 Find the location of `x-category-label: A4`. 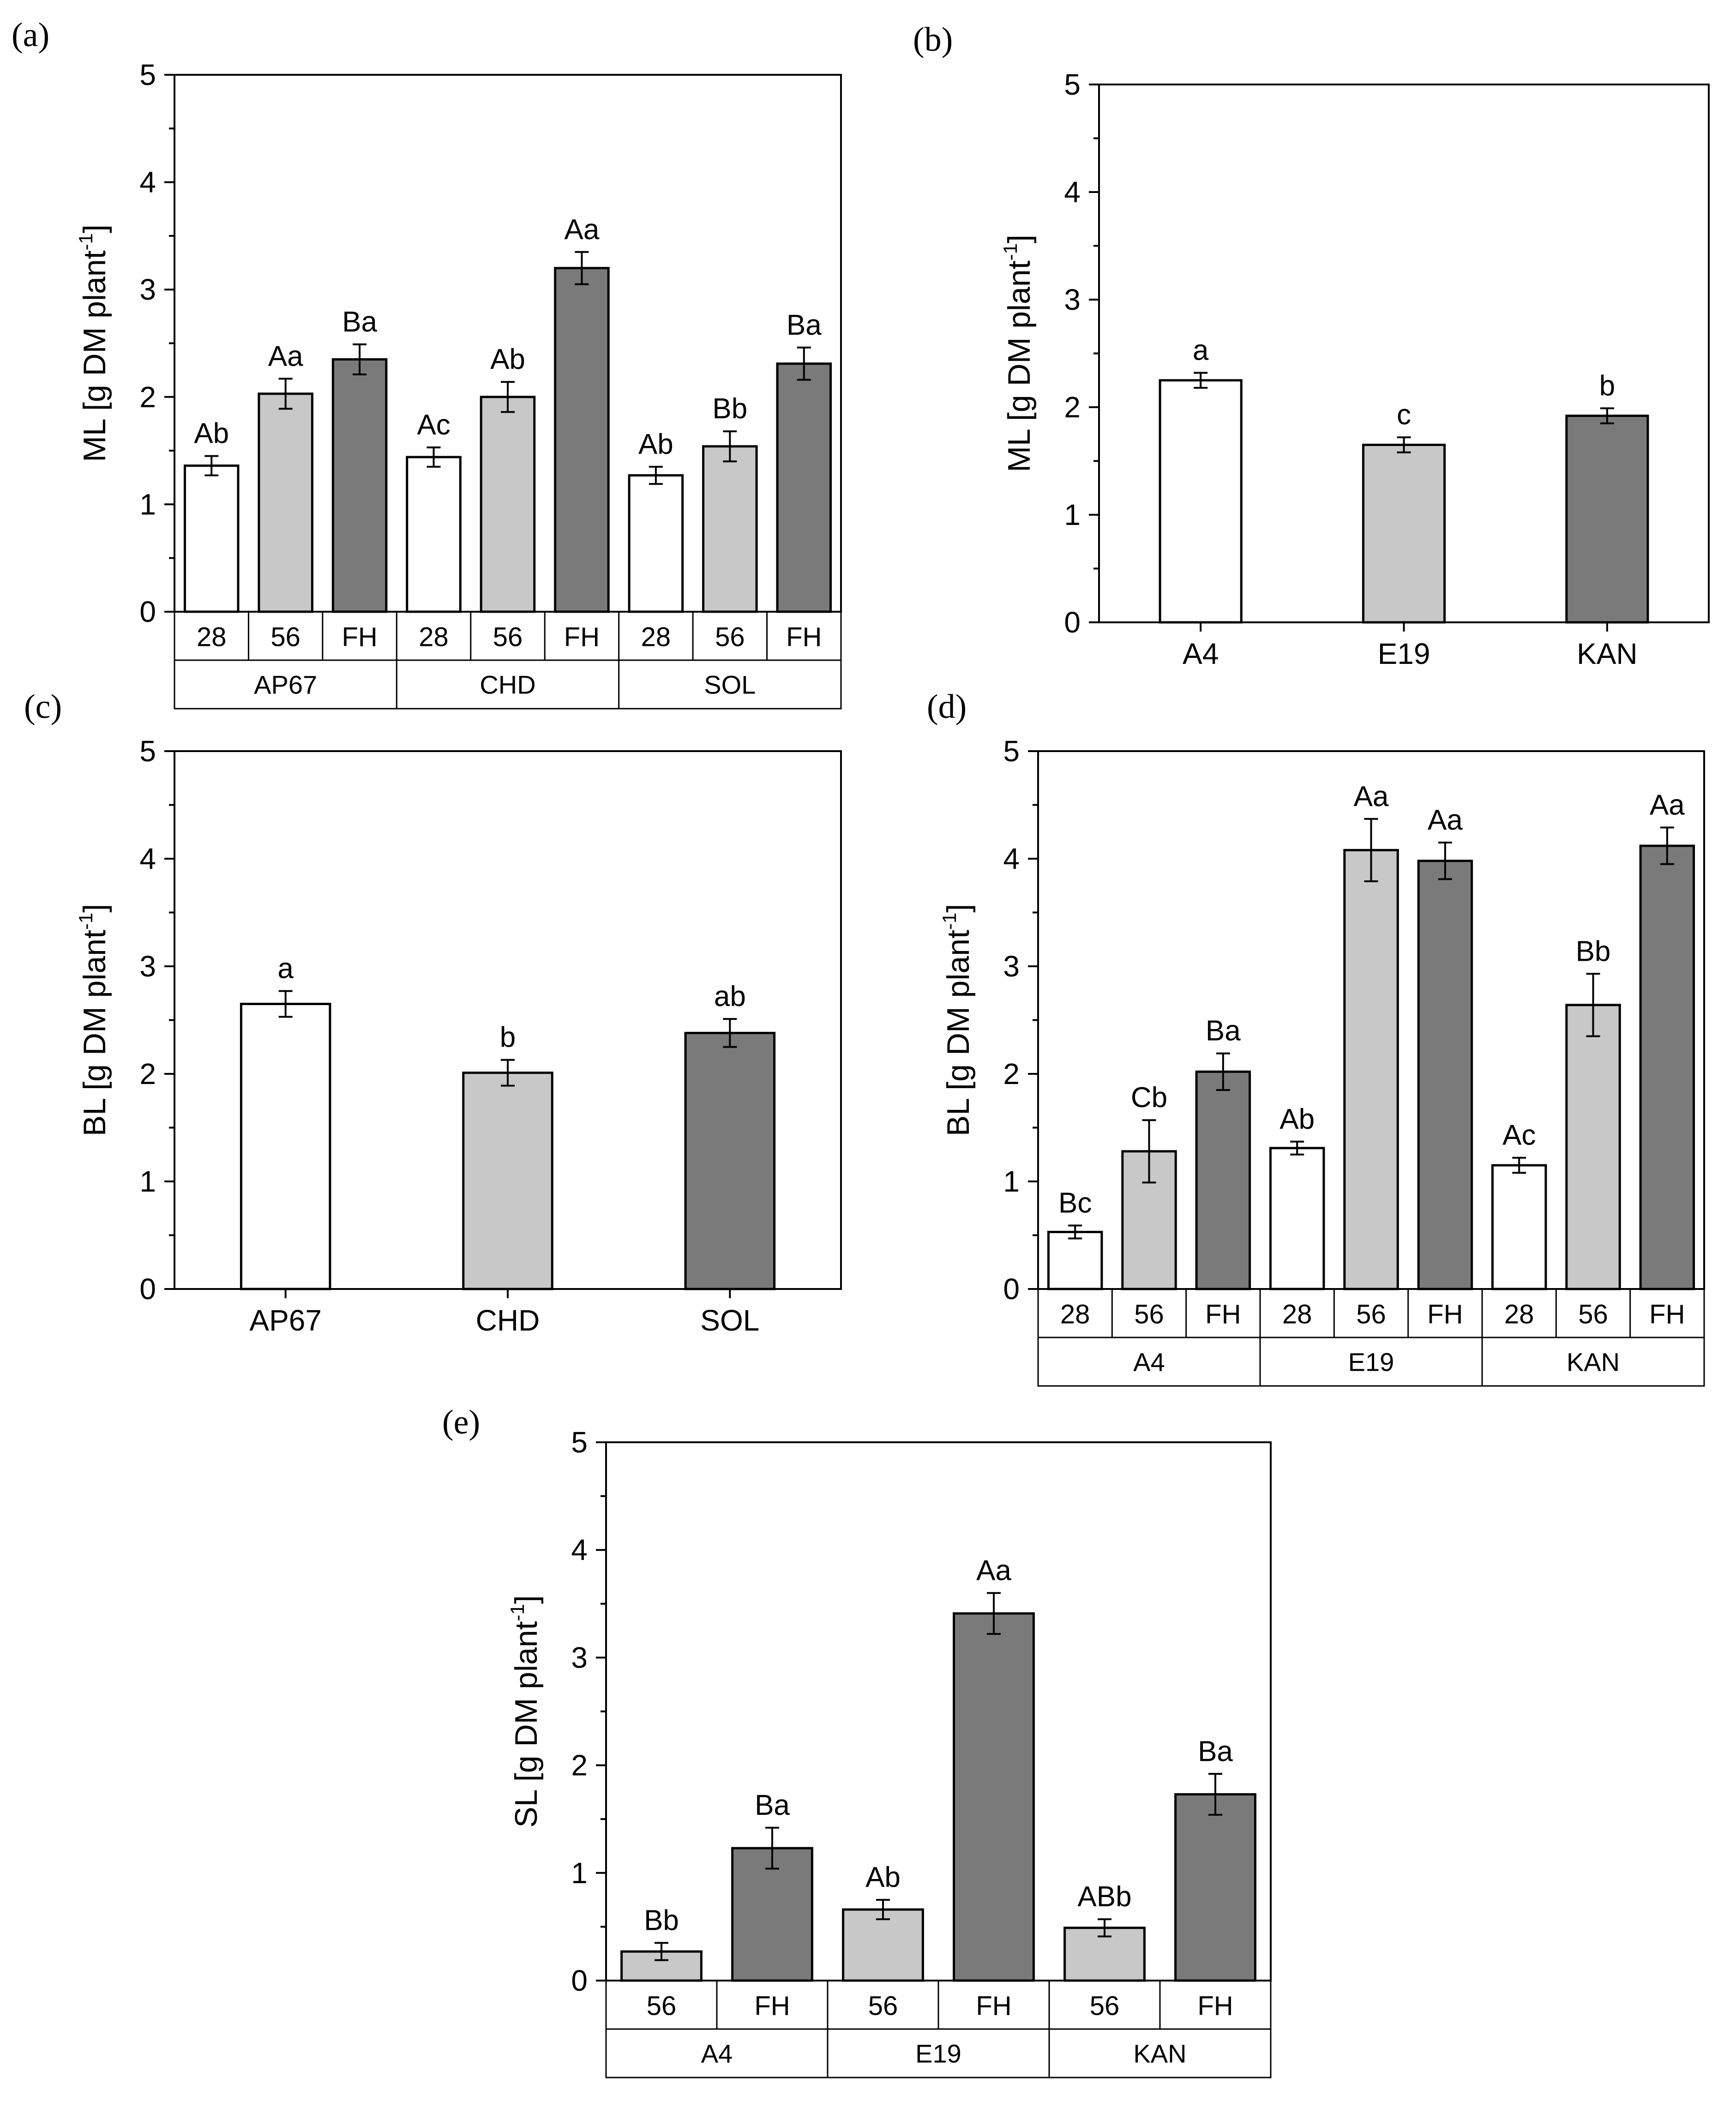

x-category-label: A4 is located at coordinates (1201, 653).